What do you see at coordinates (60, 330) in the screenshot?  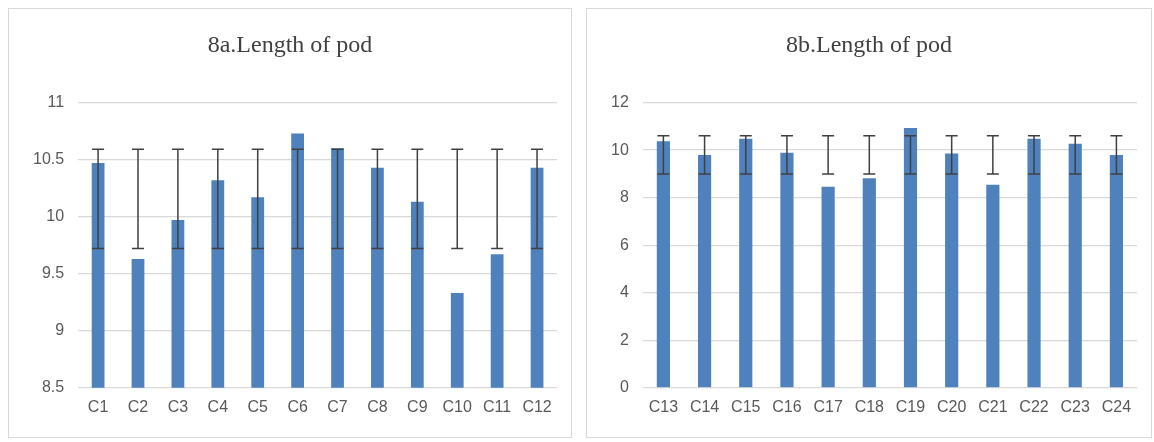 I see `y-tick-label: 9` at bounding box center [60, 330].